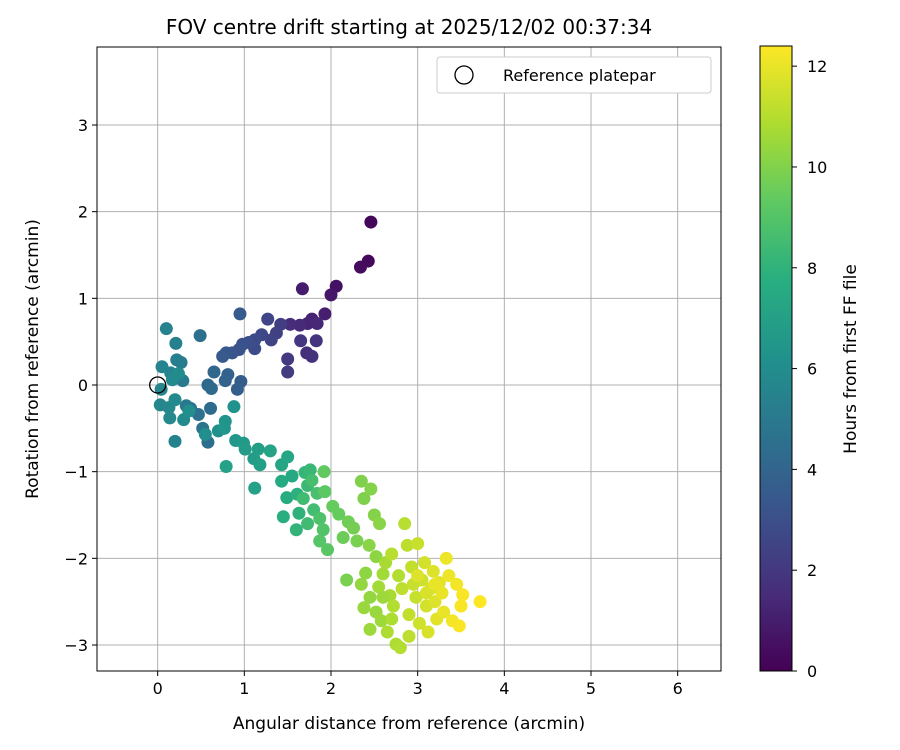 This screenshot has width=900, height=750. I want to click on colorbar-tick-label: 8, so click(812, 268).